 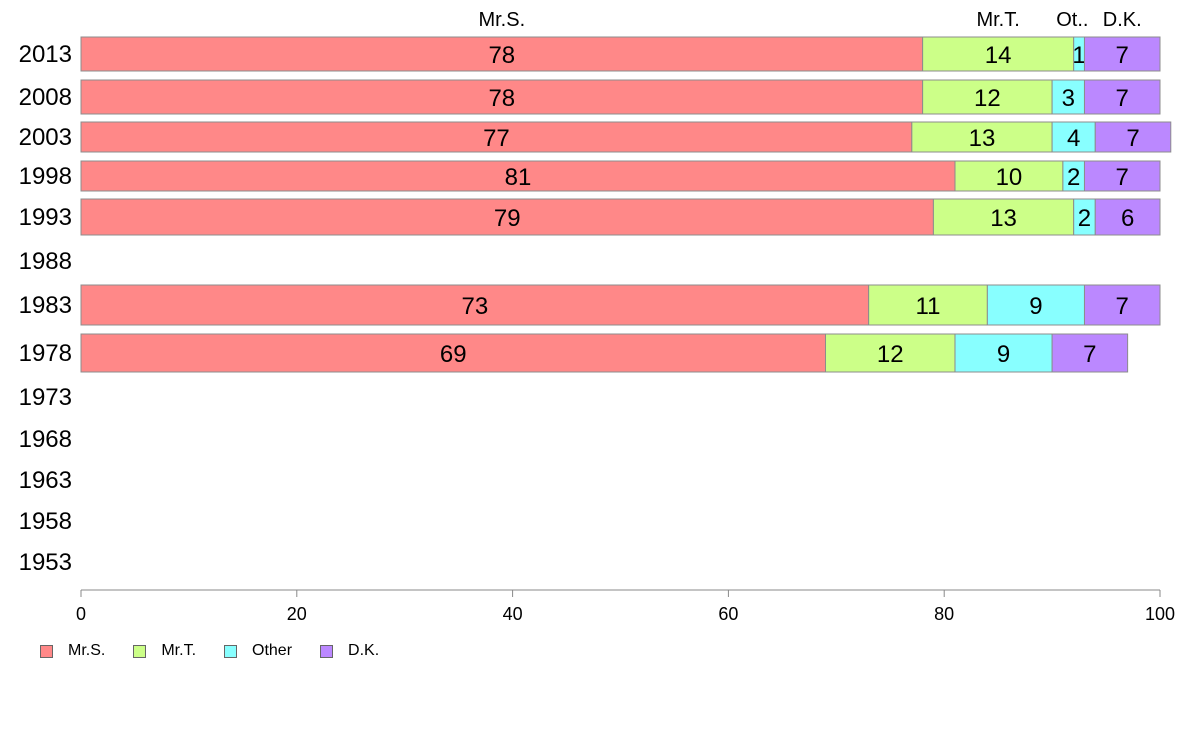 I want to click on data-label: 4, so click(x=1073, y=138).